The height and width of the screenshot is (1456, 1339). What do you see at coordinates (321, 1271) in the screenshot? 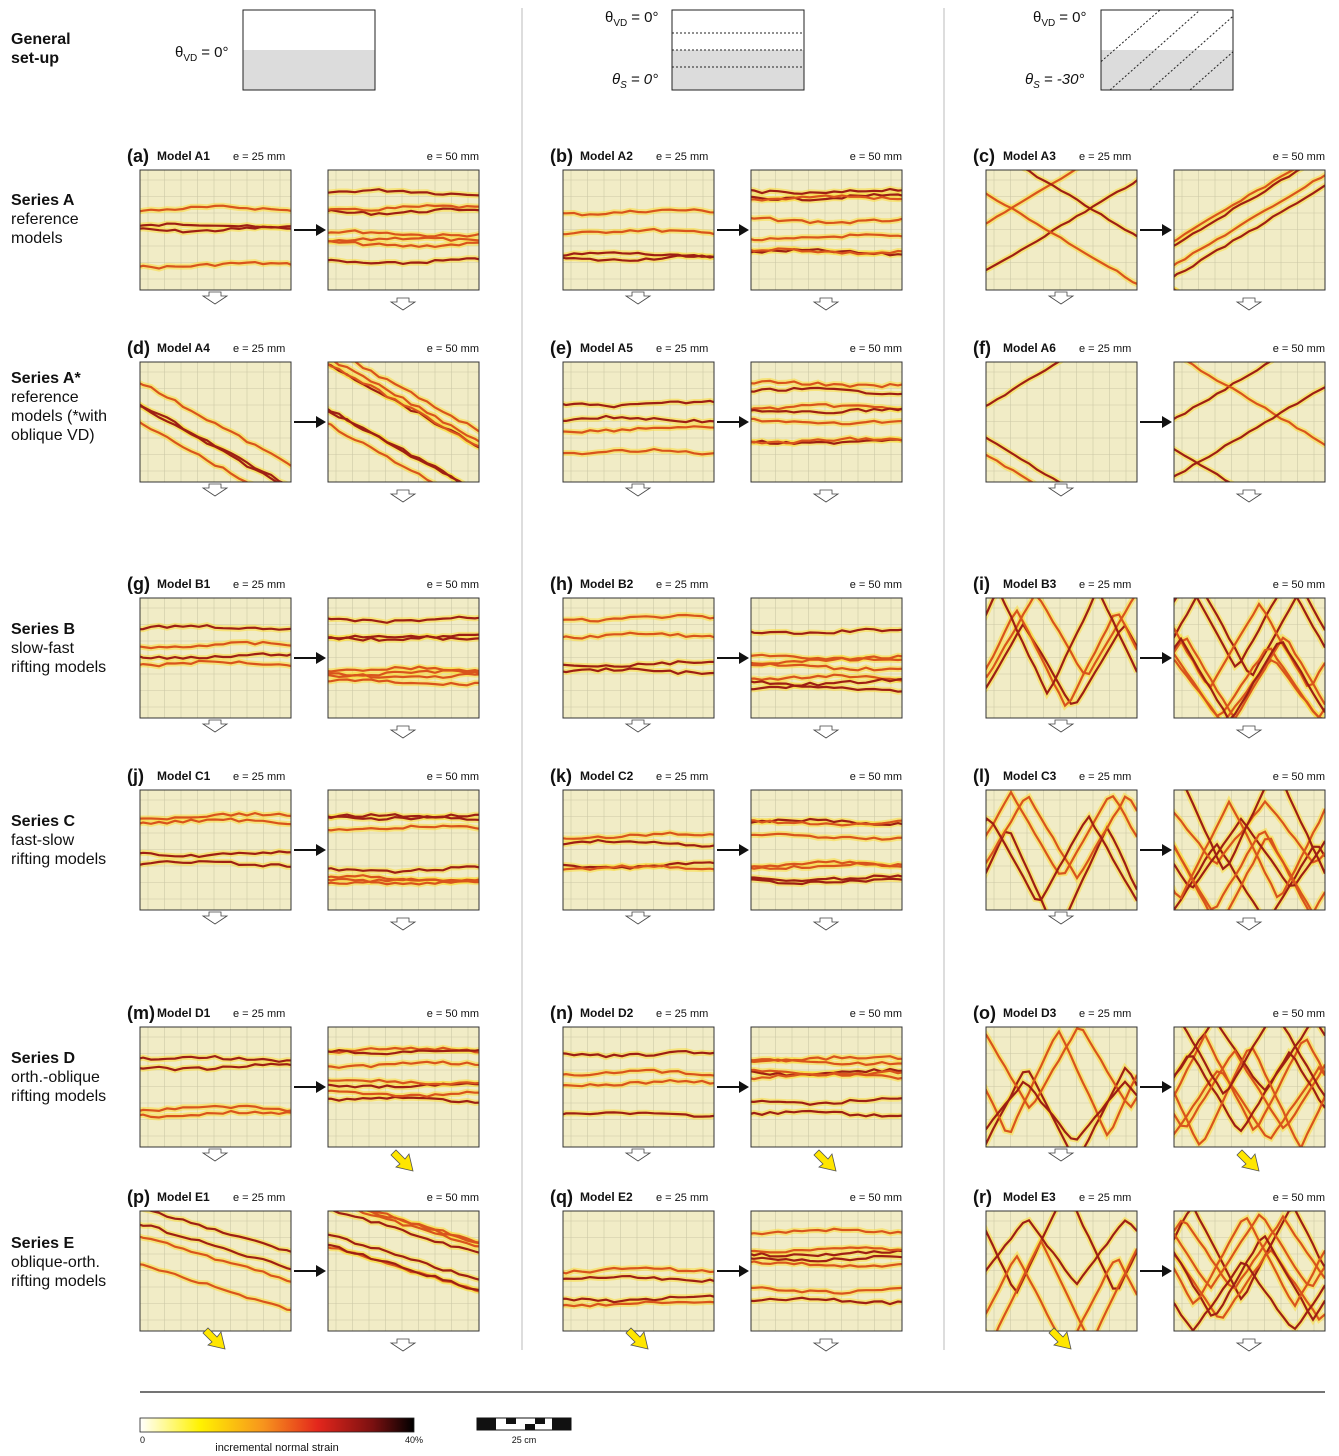
I see `step-arrow-head` at bounding box center [321, 1271].